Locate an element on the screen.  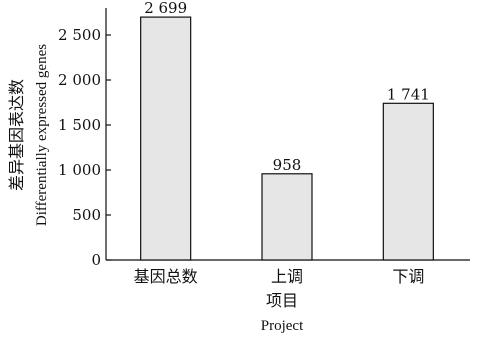
x-tick-label: 基因总数 is located at coordinates (166, 276).